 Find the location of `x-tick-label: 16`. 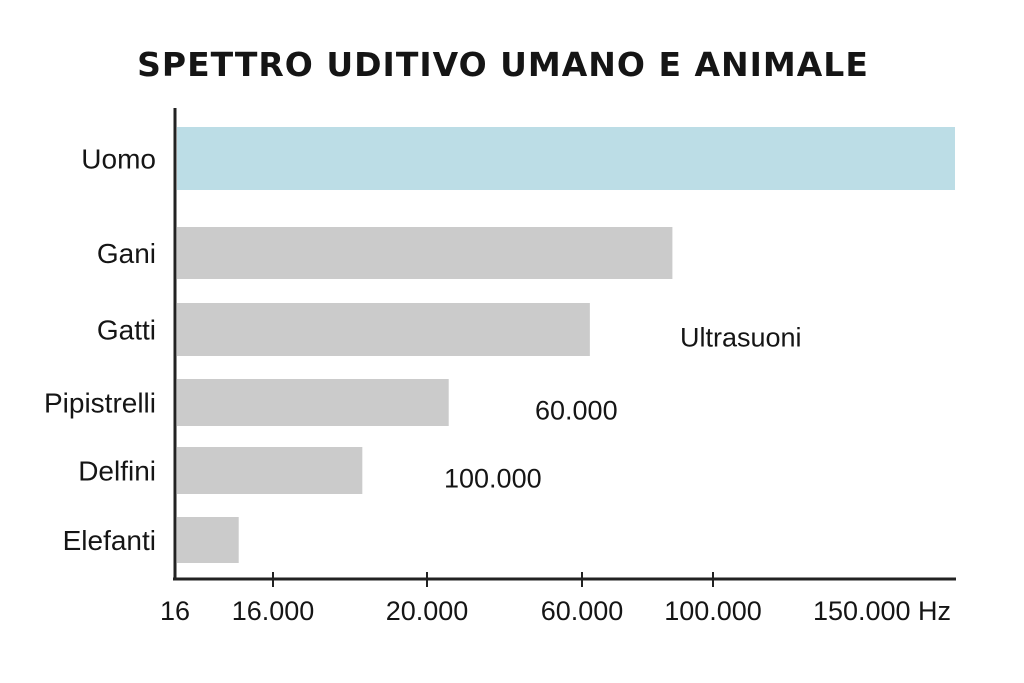

x-tick-label: 16 is located at coordinates (175, 611).